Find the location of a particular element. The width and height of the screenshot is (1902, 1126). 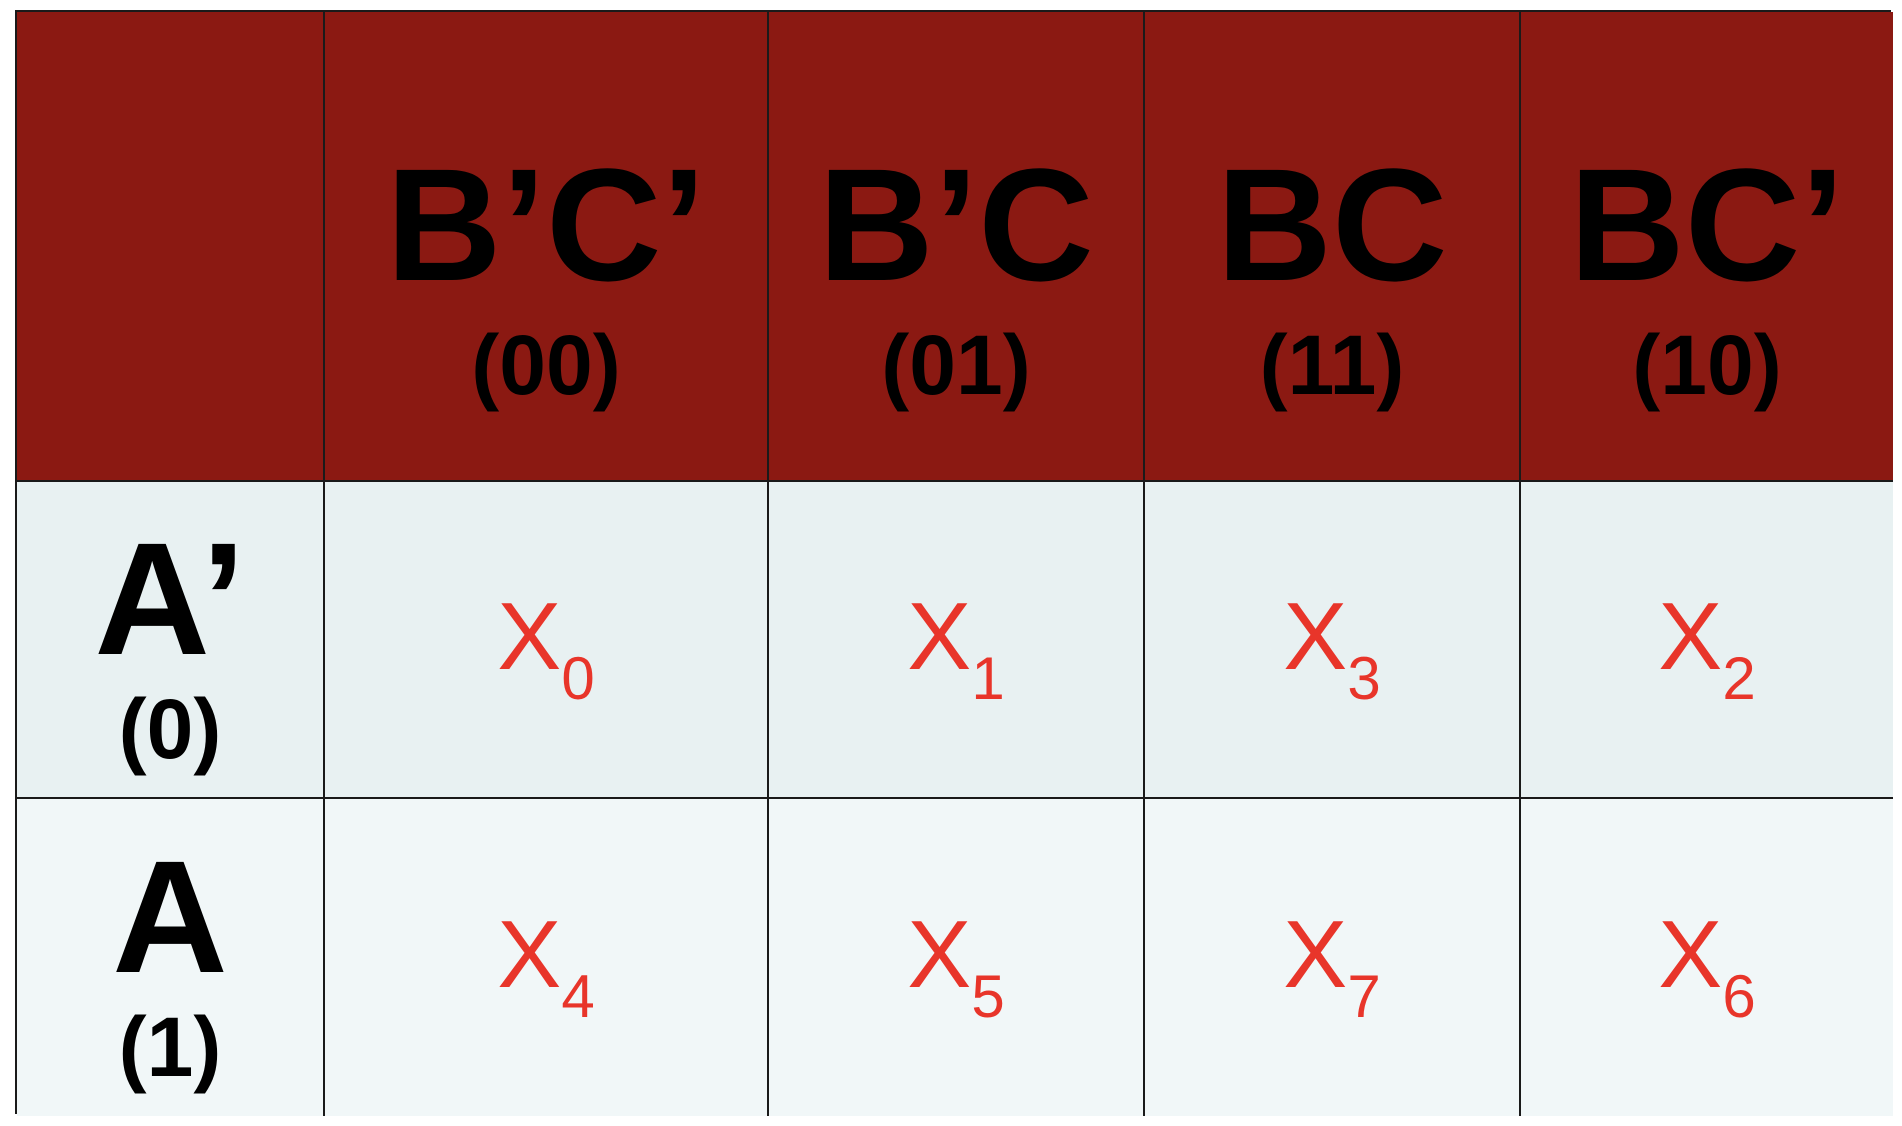

minterm-label: X5 is located at coordinates (955, 958).